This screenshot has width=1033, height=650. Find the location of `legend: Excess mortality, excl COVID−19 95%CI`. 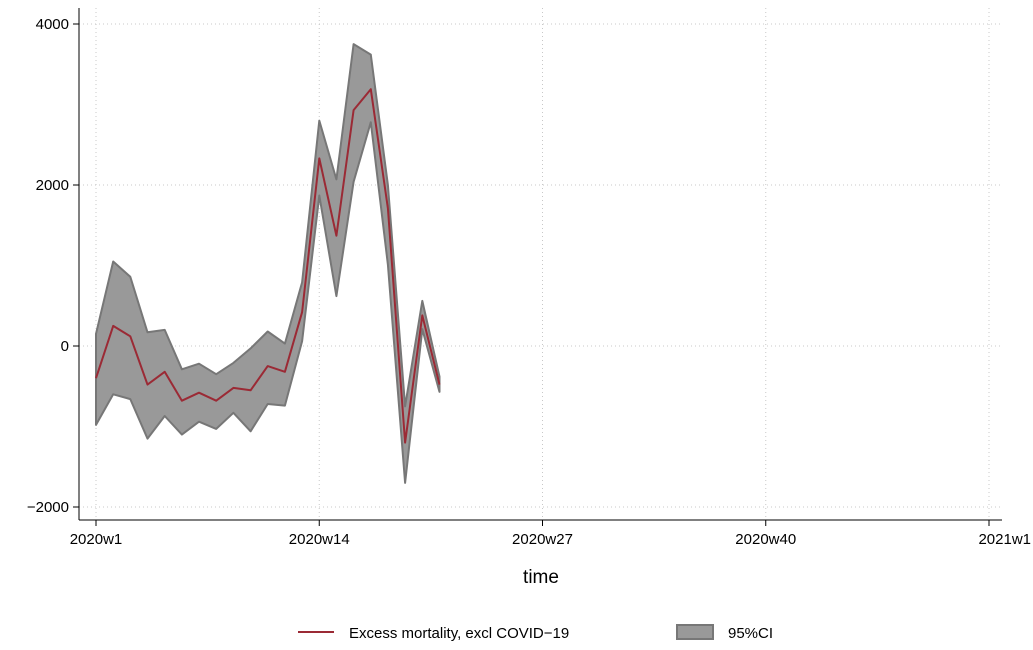

legend: Excess mortality, excl COVID−19 95%CI is located at coordinates (535, 633).